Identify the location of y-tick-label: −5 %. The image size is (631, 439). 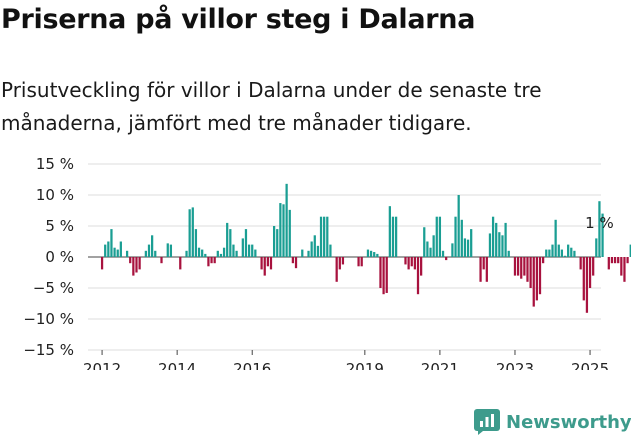
(53, 288).